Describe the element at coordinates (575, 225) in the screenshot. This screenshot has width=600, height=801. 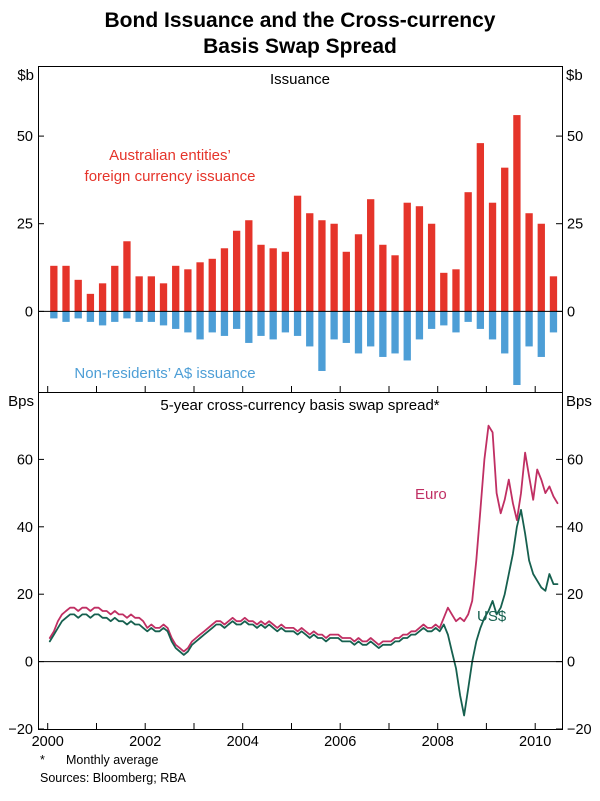
I see `y-tick-label-right: 25` at that location.